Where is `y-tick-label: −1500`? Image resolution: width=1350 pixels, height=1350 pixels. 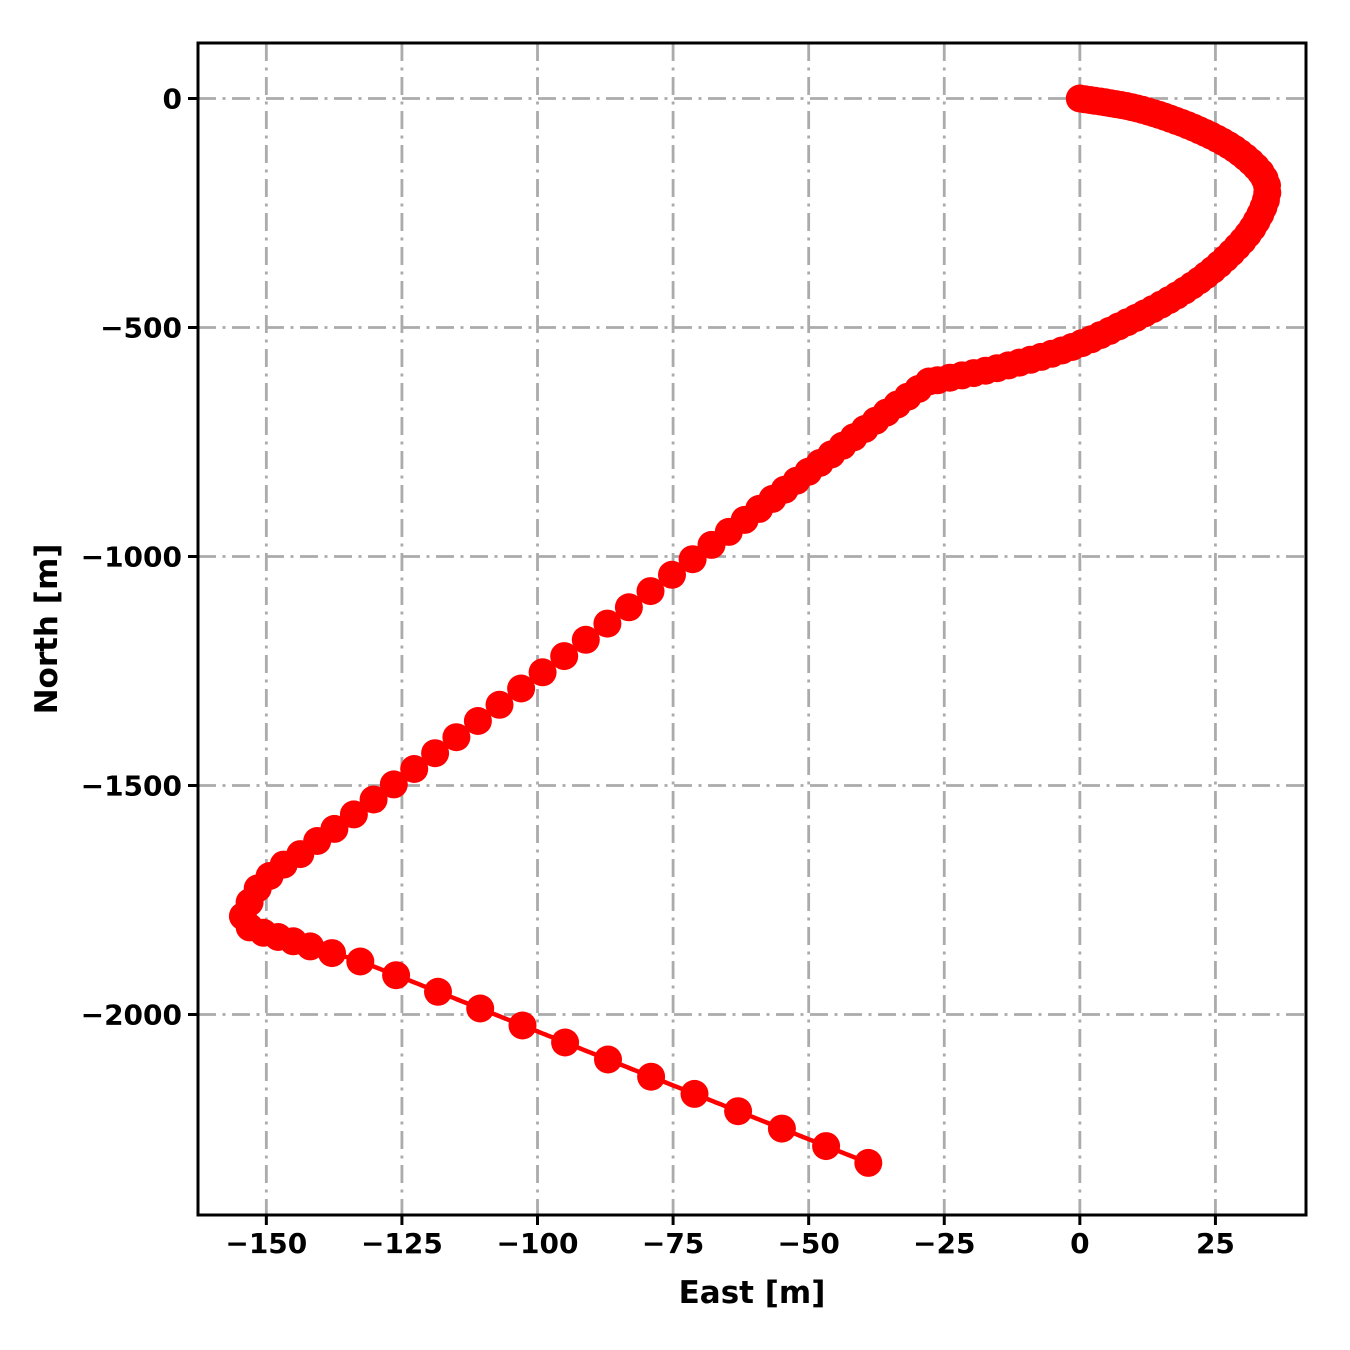 y-tick-label: −1500 is located at coordinates (131, 785).